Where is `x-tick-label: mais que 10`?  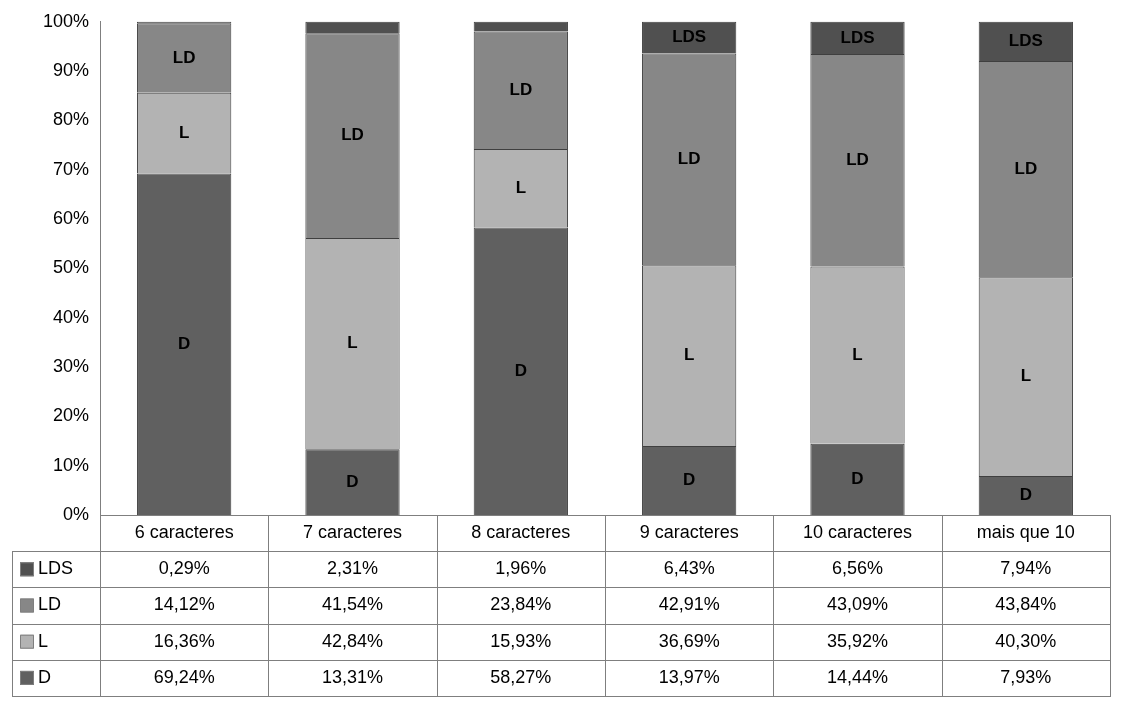
x-tick-label: mais que 10 is located at coordinates (1025, 532).